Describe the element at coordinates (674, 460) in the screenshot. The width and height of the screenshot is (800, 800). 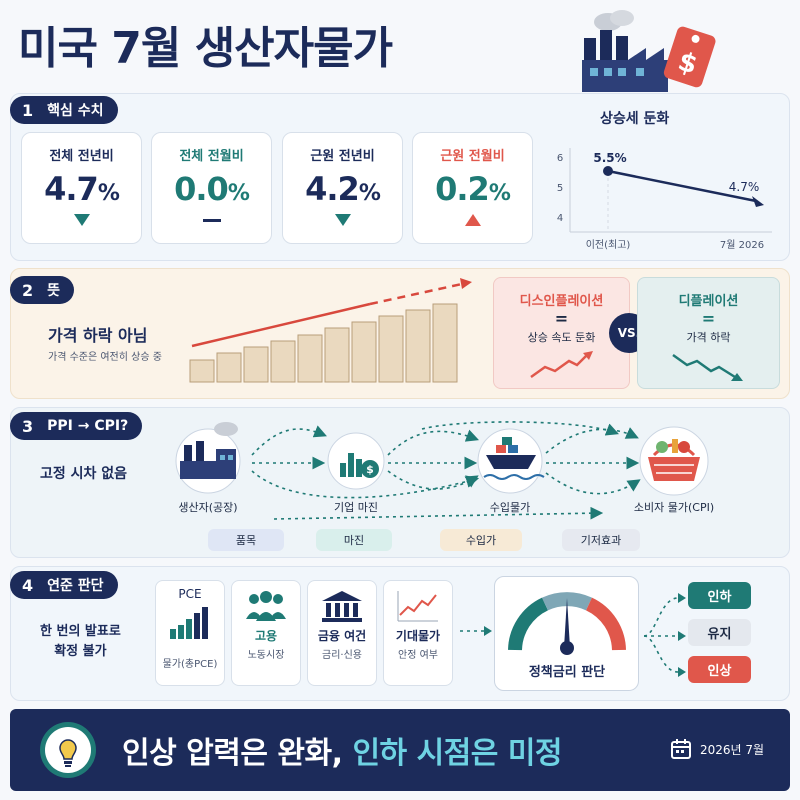
I see `shopping-basket-icon` at that location.